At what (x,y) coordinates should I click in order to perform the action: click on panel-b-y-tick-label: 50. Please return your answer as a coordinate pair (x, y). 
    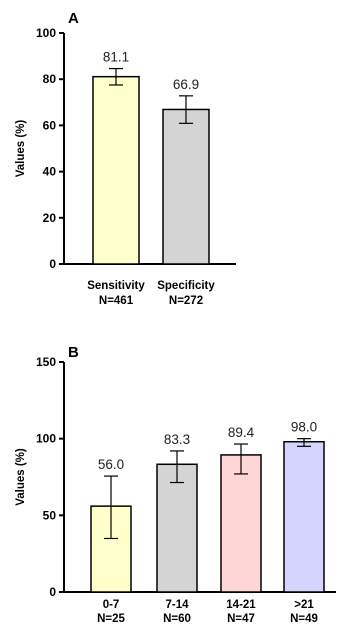
    Looking at the image, I should click on (50, 515).